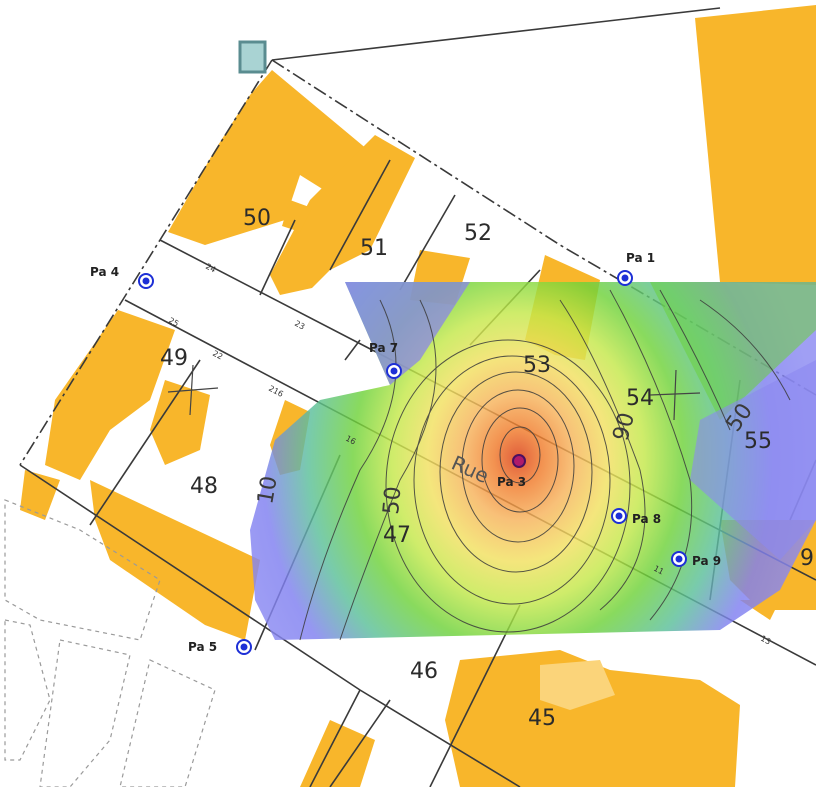  I want to click on well-pa9: Pa 9, so click(696, 559).